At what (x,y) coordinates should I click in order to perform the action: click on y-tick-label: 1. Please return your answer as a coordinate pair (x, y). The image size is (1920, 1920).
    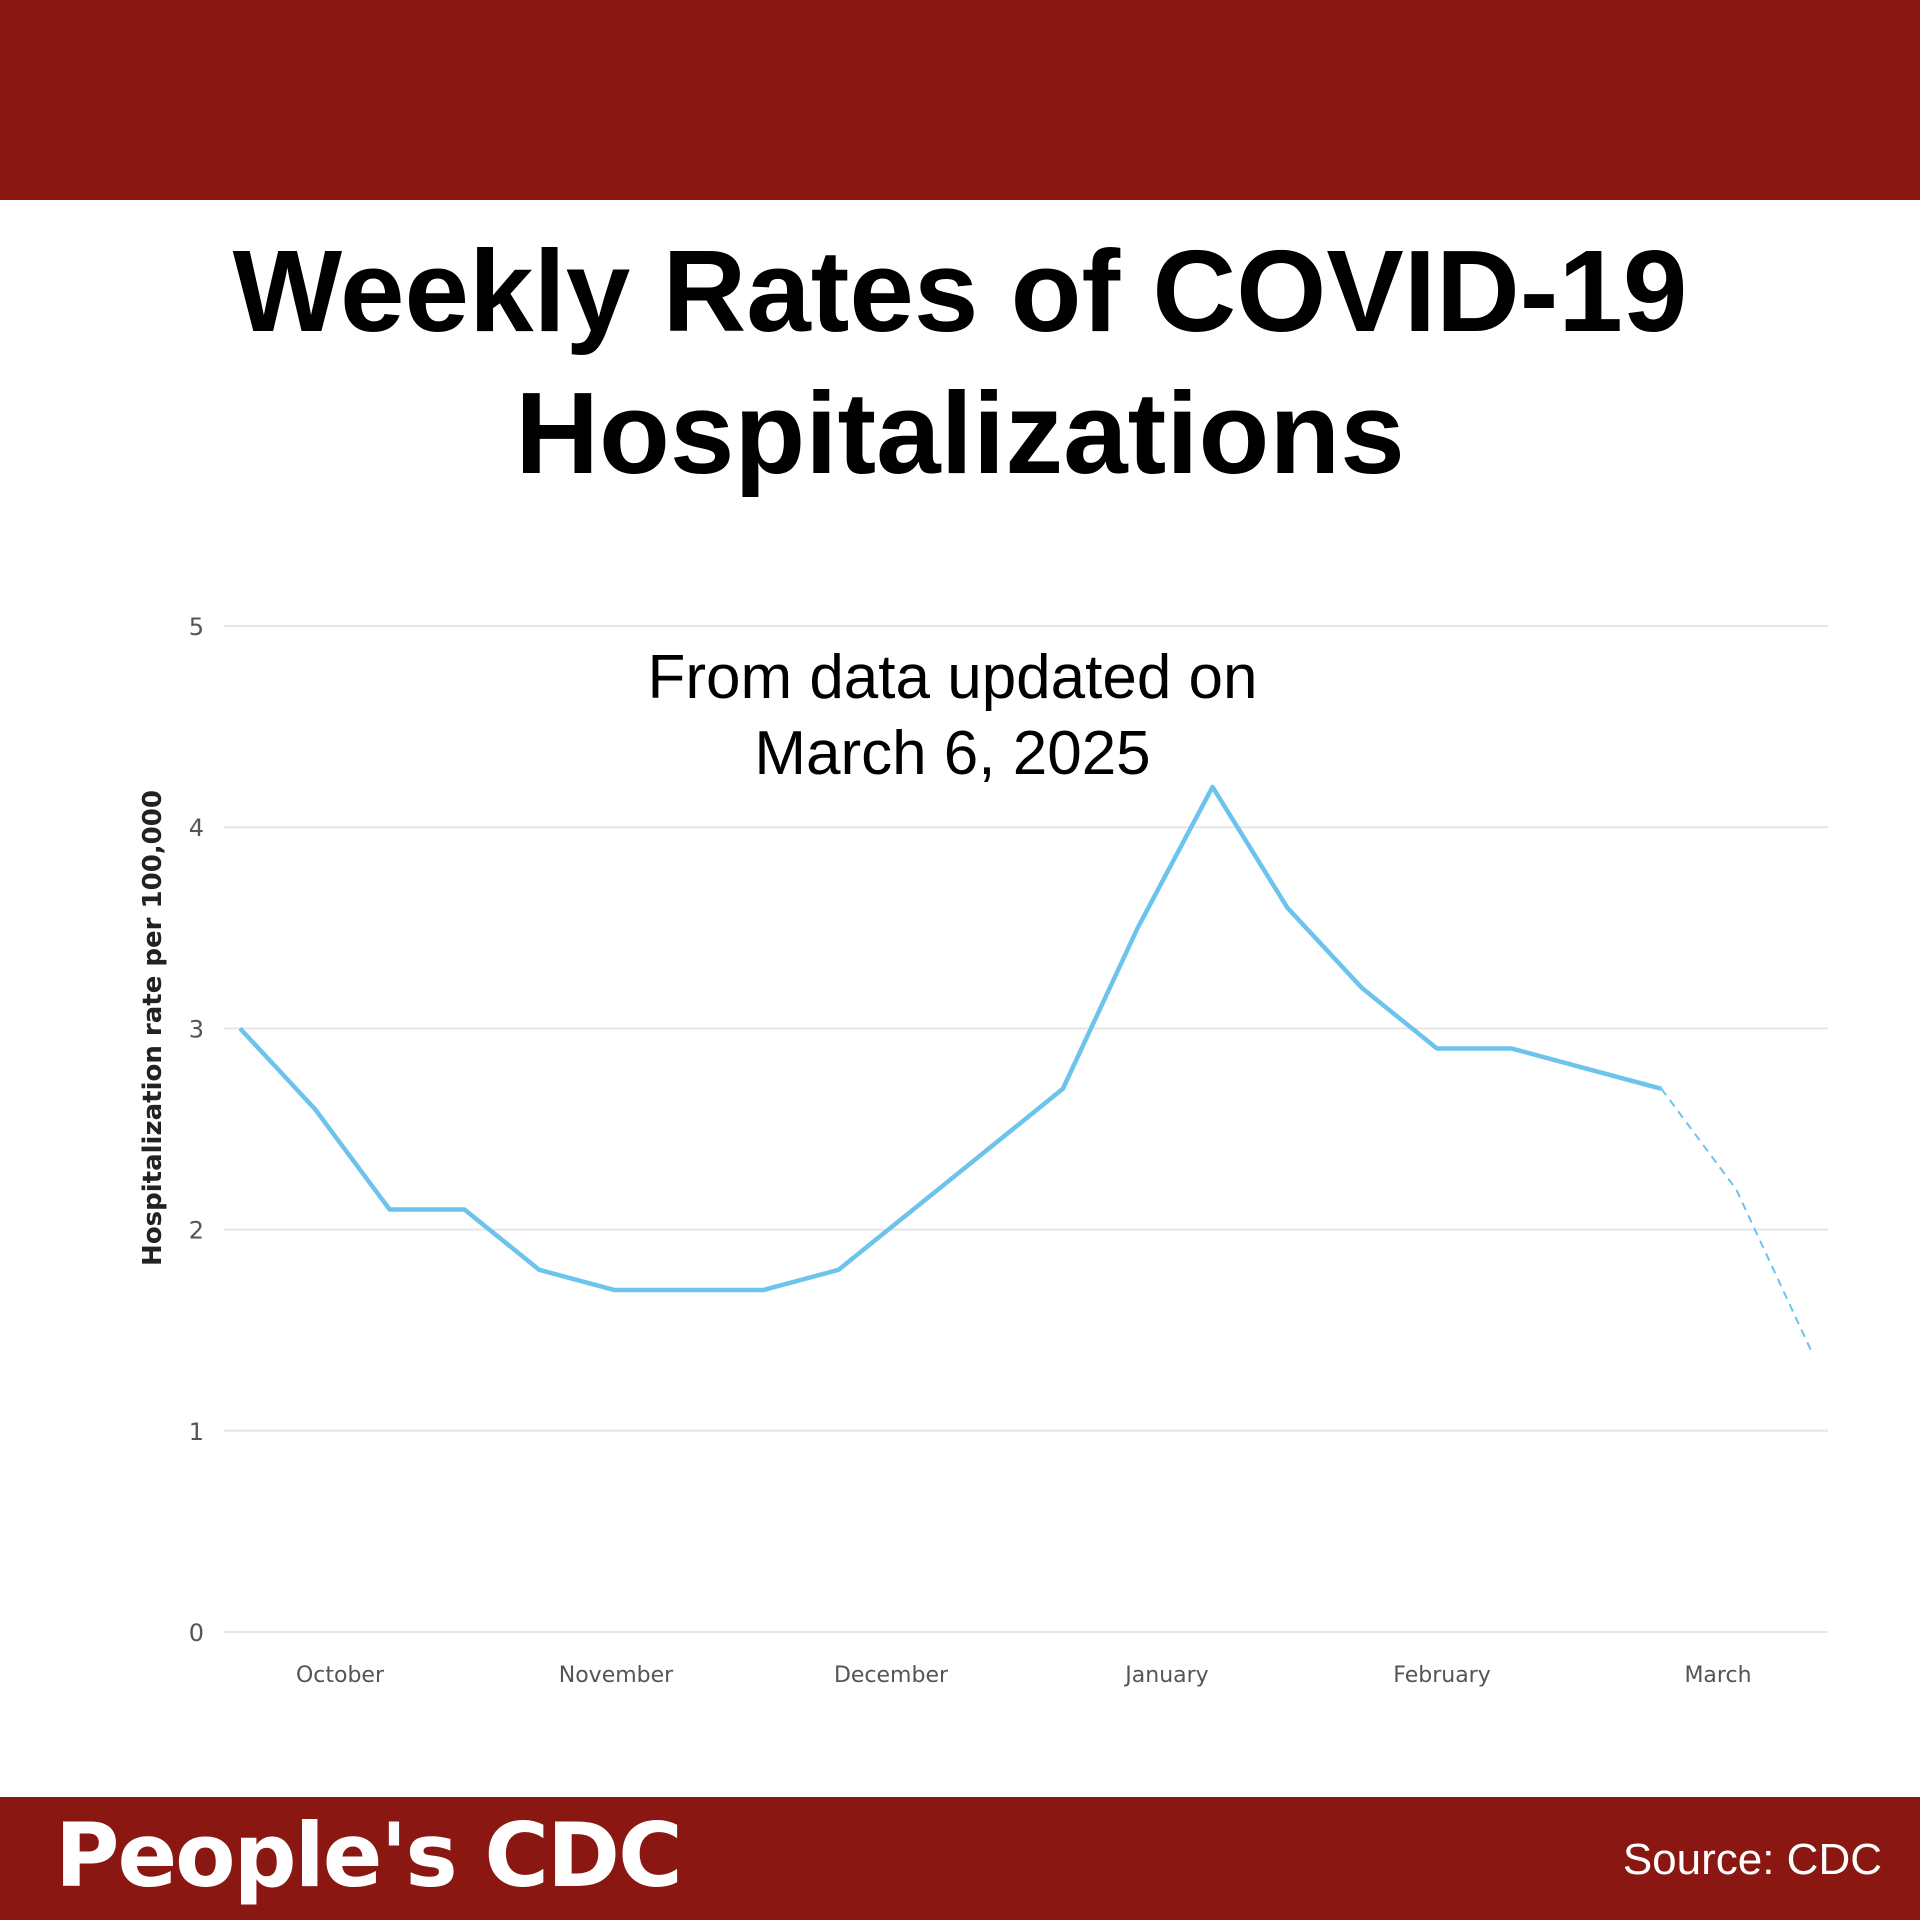
    Looking at the image, I should click on (196, 1432).